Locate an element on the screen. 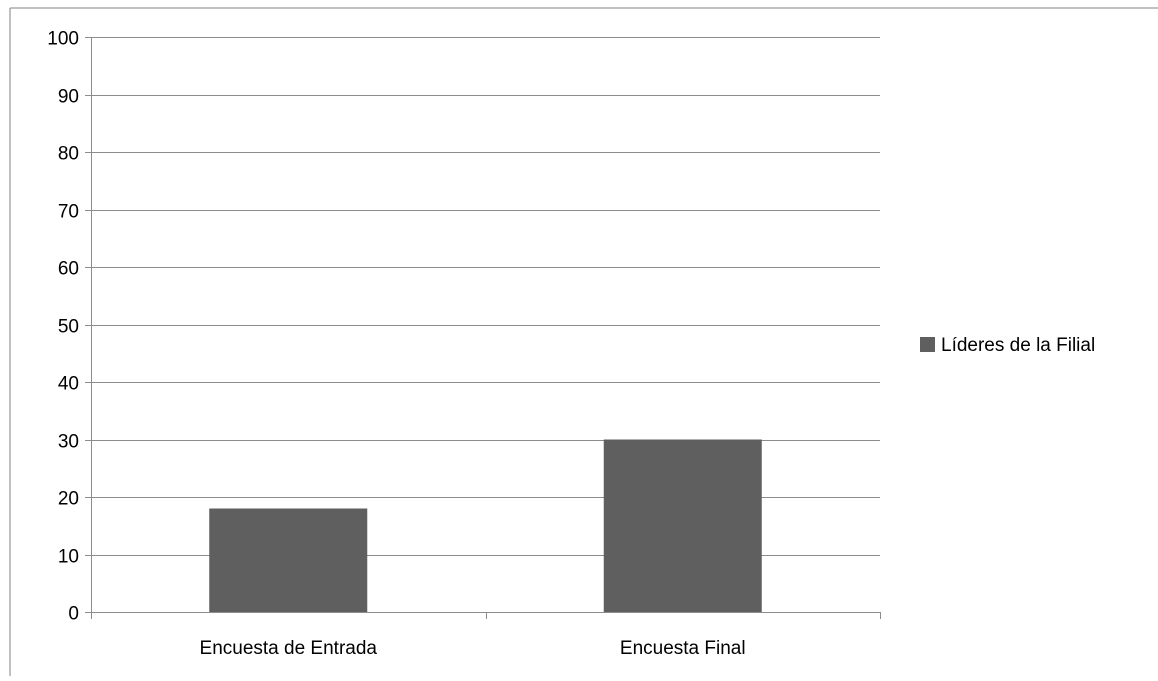  y-tick-label: 70 is located at coordinates (68, 212).